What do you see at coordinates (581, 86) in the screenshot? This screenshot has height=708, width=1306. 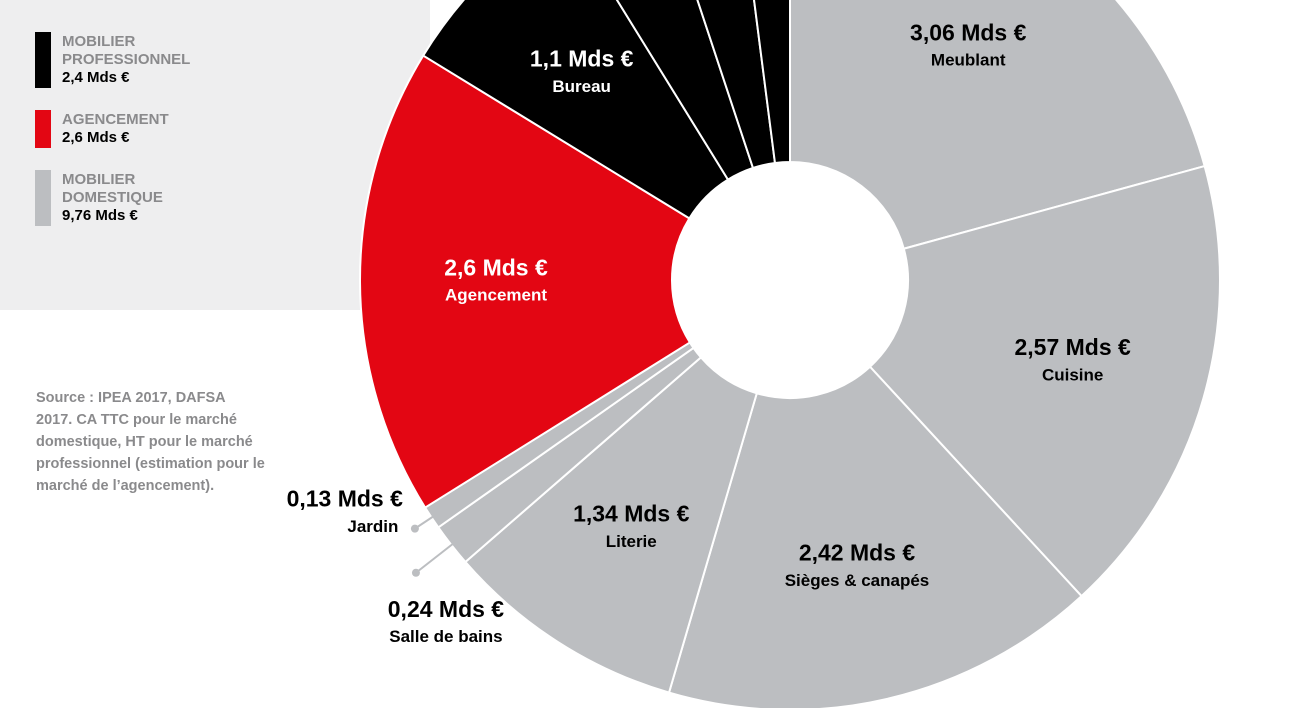 I see `slice-category-label: Bureau` at bounding box center [581, 86].